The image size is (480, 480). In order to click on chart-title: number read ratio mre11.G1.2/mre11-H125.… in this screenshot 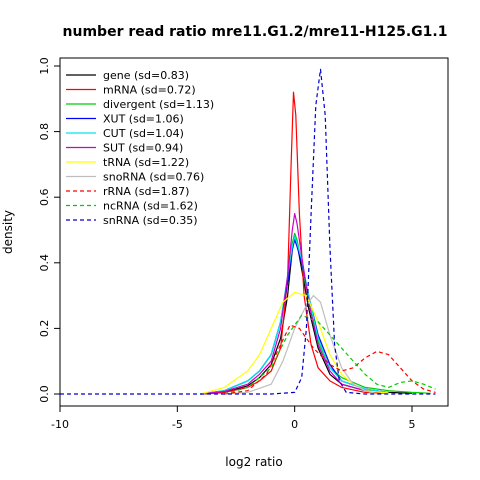, I will do `click(255, 32)`.